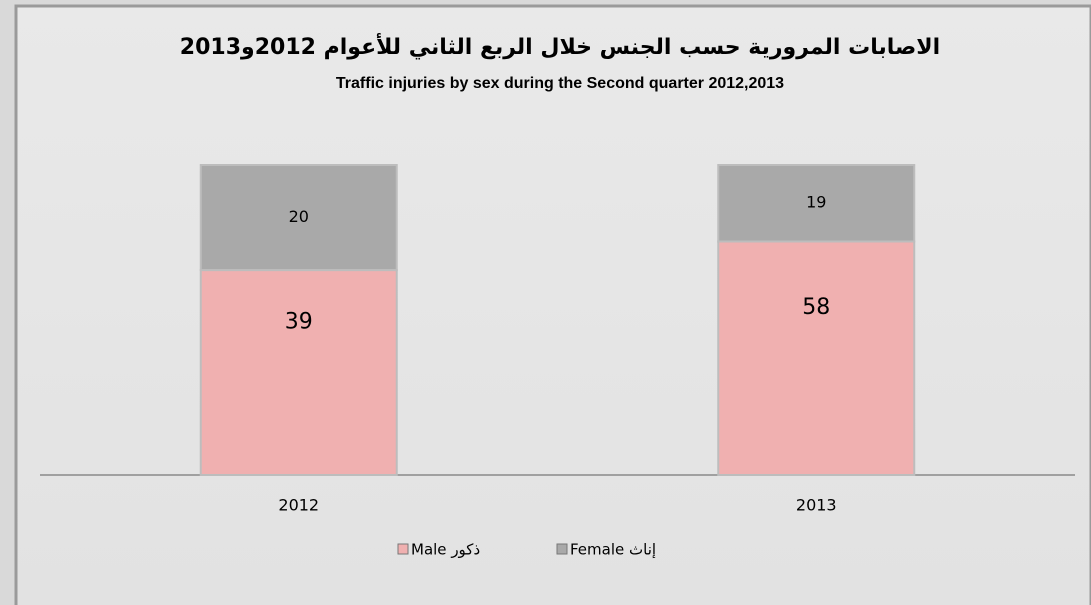 This screenshot has width=1091, height=605. What do you see at coordinates (299, 322) in the screenshot?
I see `data-label: 39` at bounding box center [299, 322].